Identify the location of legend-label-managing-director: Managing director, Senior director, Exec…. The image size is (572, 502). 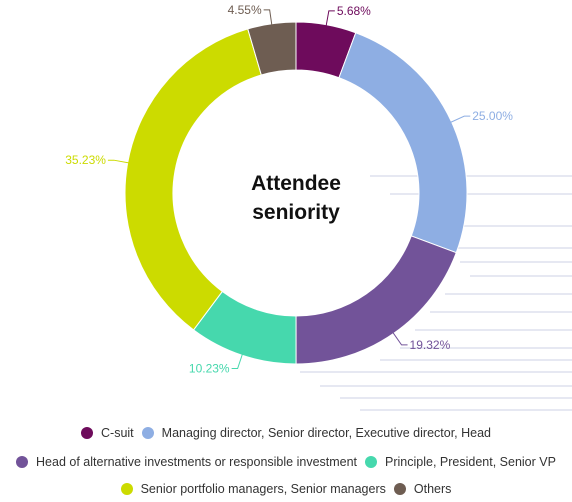
(326, 433).